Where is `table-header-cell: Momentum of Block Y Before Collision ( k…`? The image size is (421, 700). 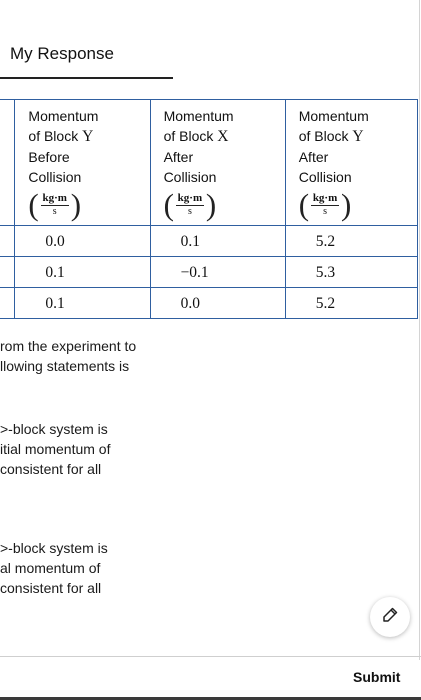
table-header-cell: Momentum of Block Y Before Collision ( k… is located at coordinates (82, 162).